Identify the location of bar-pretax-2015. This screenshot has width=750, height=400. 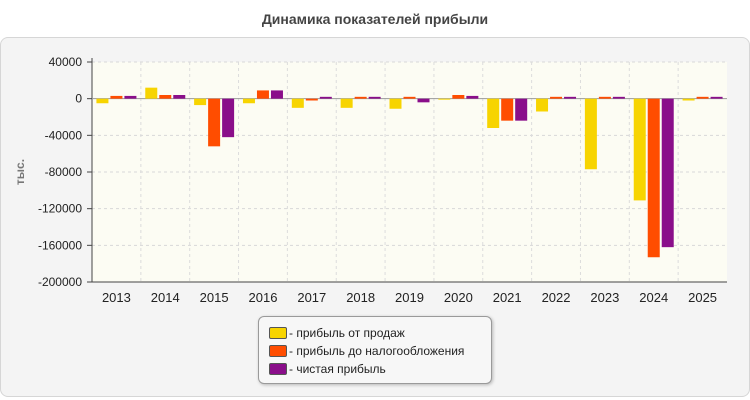
(214, 122).